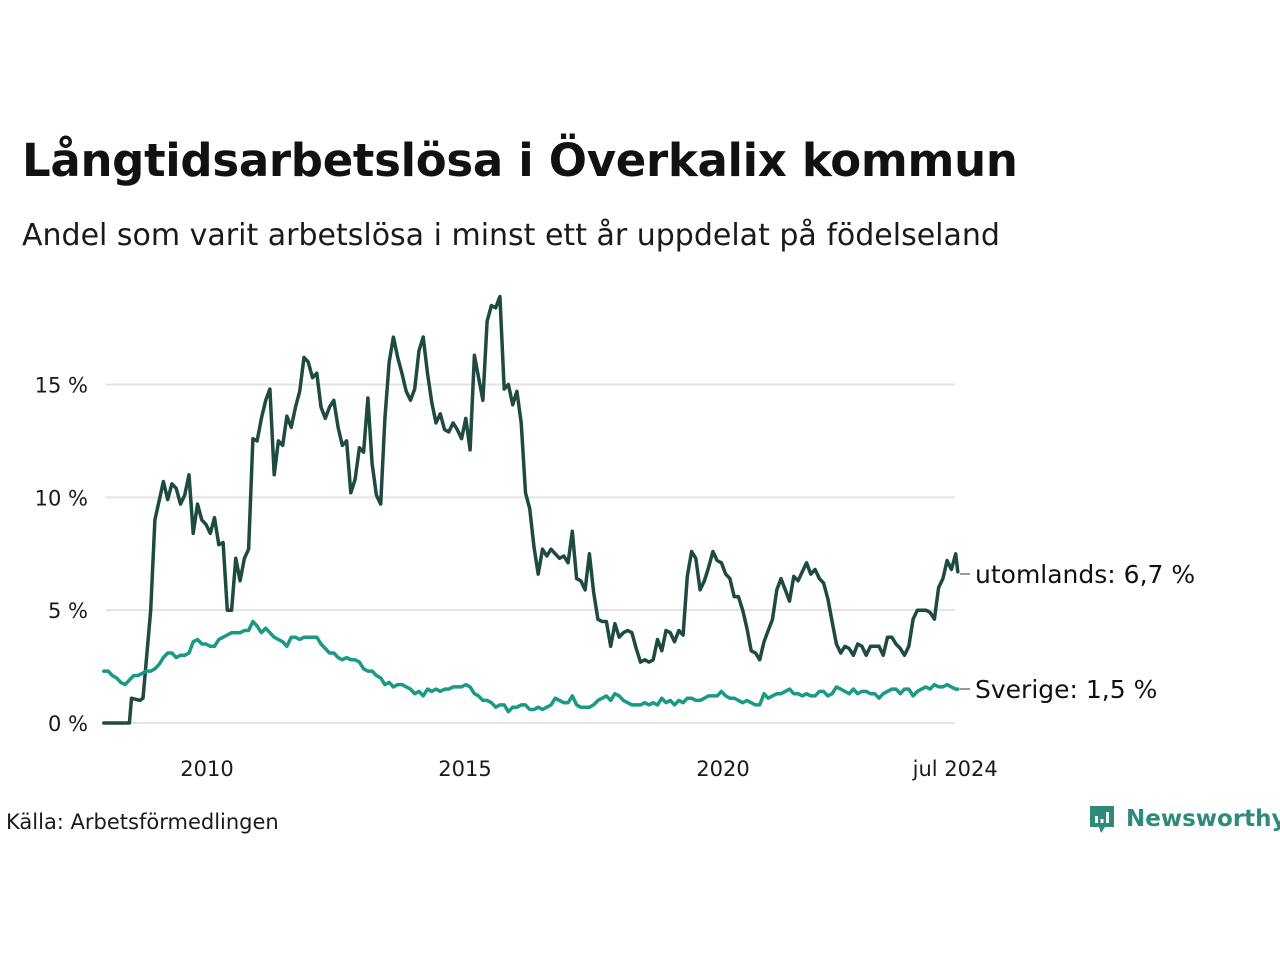 The image size is (1280, 960). I want to click on y-tick-label-5: 5 %, so click(68, 611).